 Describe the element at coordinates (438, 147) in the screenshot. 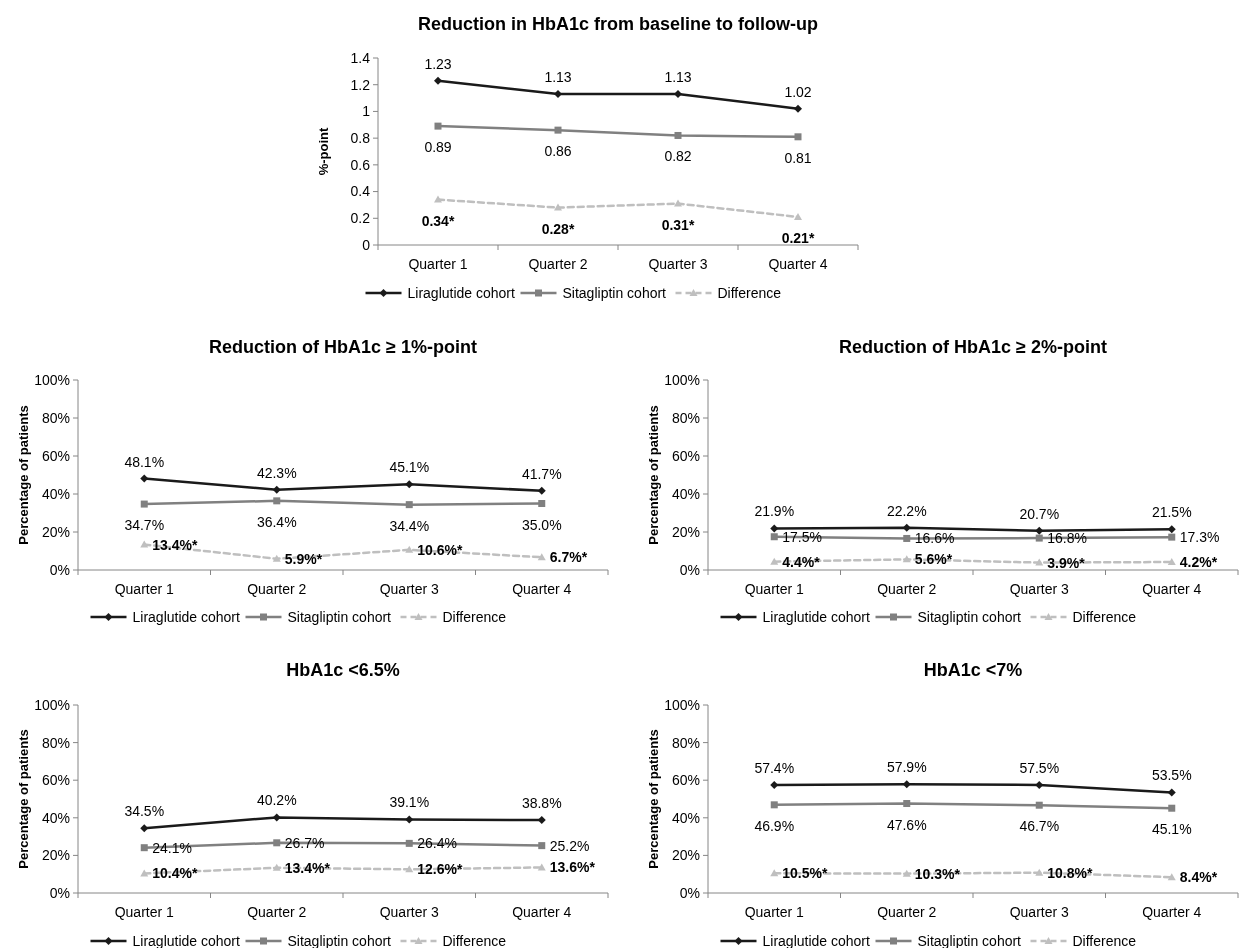

I see `data-label: 0.89` at that location.